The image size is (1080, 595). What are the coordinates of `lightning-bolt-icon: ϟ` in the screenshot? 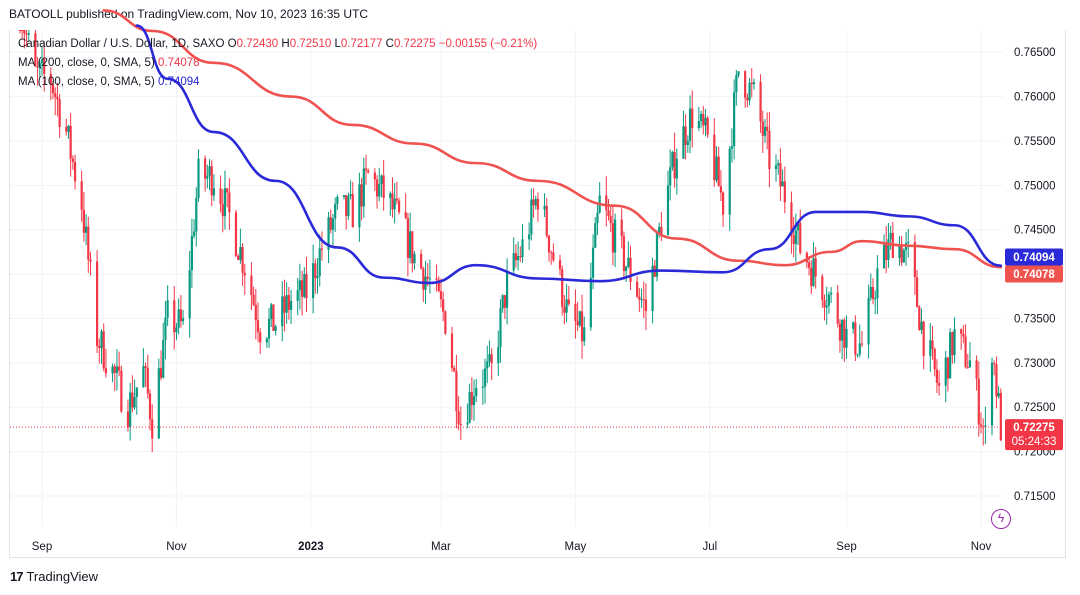 It's located at (1001, 519).